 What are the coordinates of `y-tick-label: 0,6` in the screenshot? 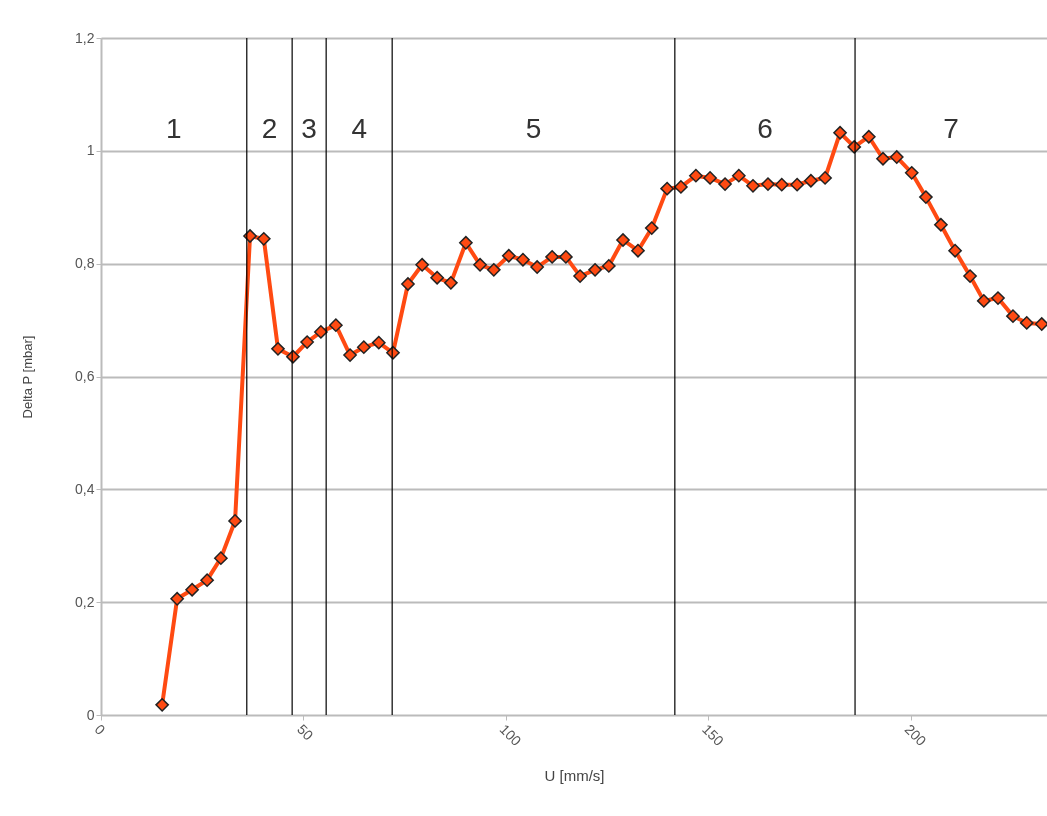 It's located at (85, 376).